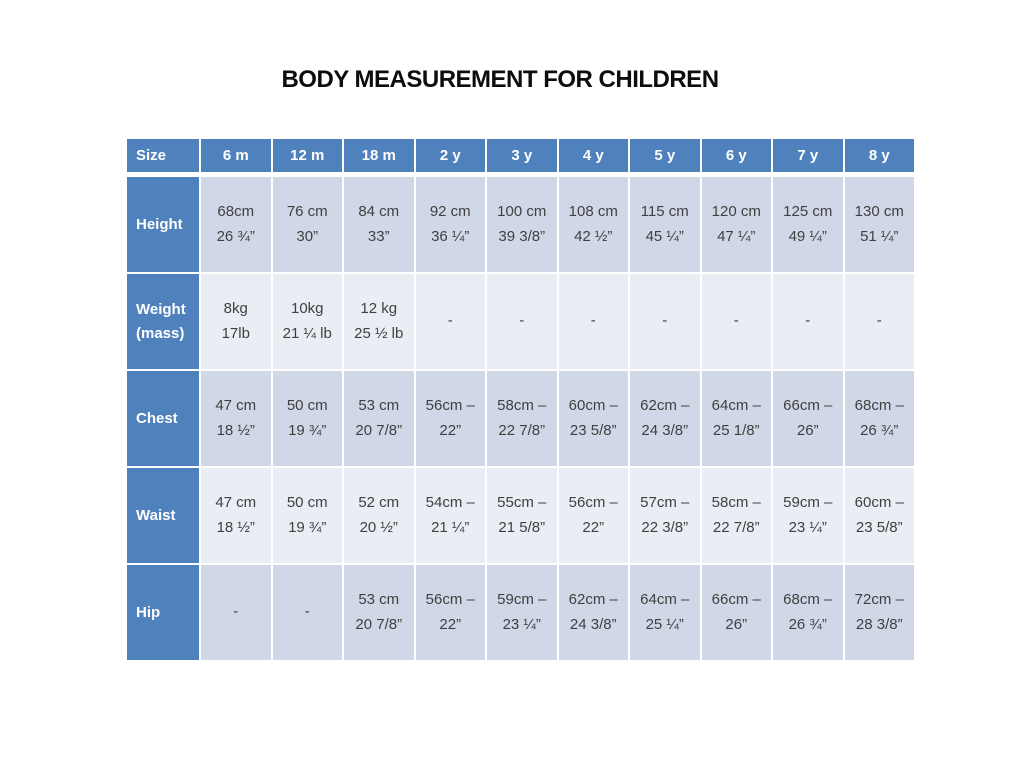 Image resolution: width=1024 pixels, height=769 pixels. Describe the element at coordinates (160, 333) in the screenshot. I see `cell-line: (mass)` at that location.